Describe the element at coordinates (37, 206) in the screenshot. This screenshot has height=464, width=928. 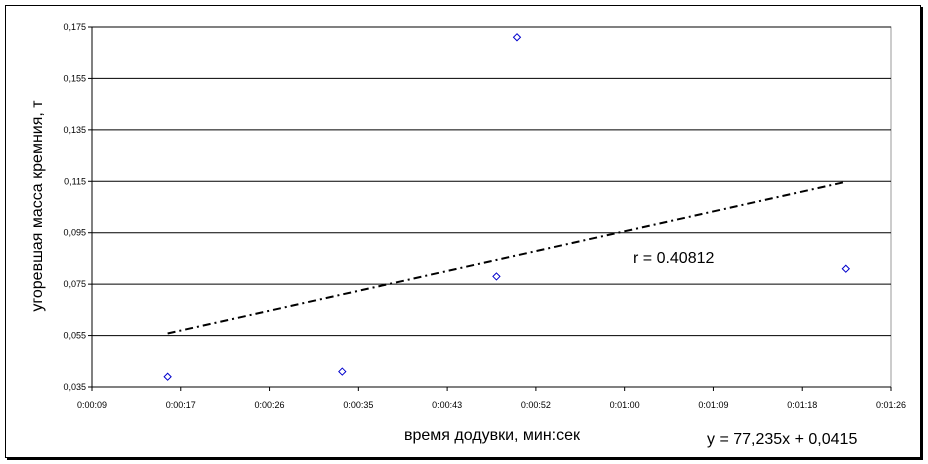
I see `y-axis-label: угоревшая масса кремния, т` at that location.